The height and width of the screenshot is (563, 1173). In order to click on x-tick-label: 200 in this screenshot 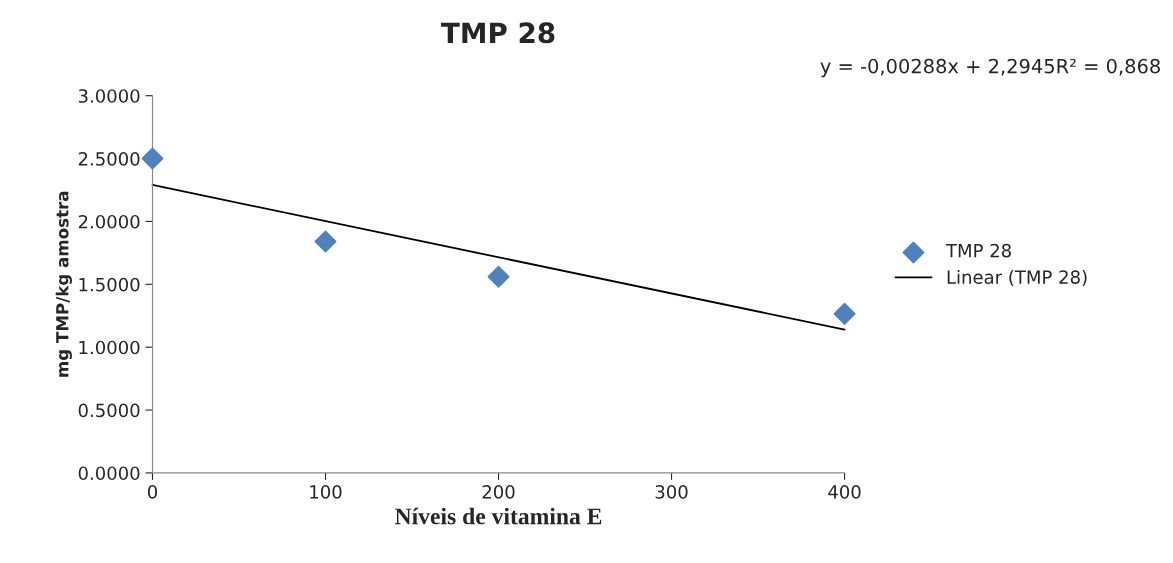, I will do `click(498, 492)`.